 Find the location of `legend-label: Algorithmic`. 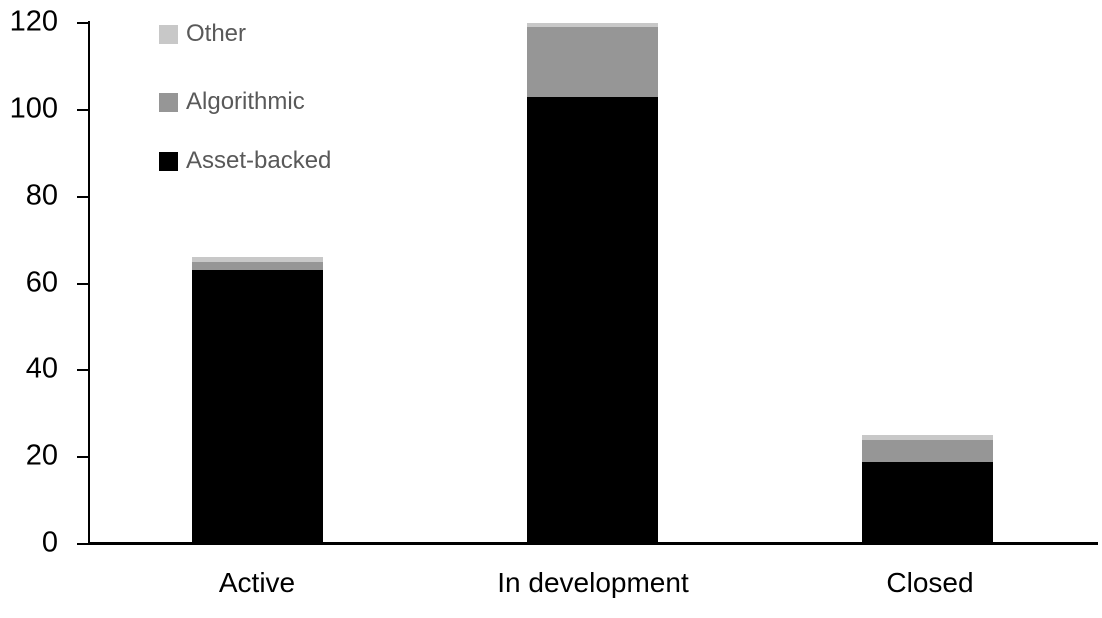

legend-label: Algorithmic is located at coordinates (245, 101).